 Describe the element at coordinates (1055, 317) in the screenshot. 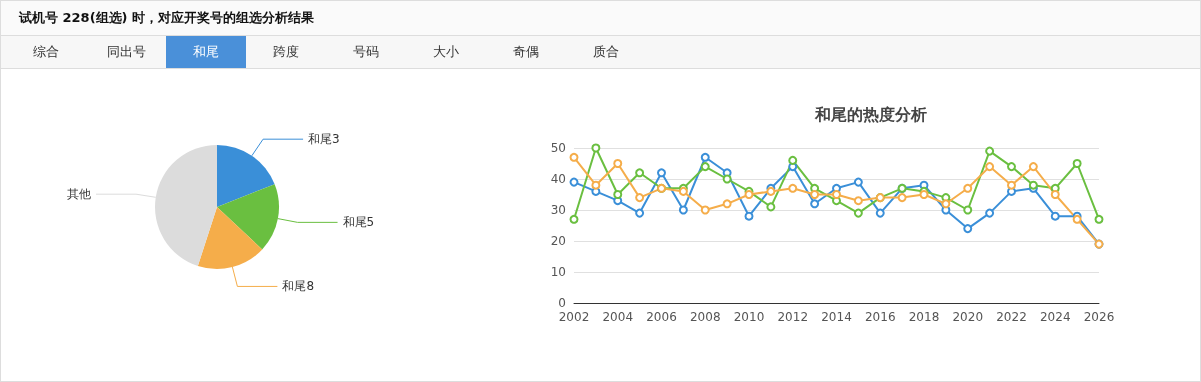

I see `x-tick-label: 2024` at that location.